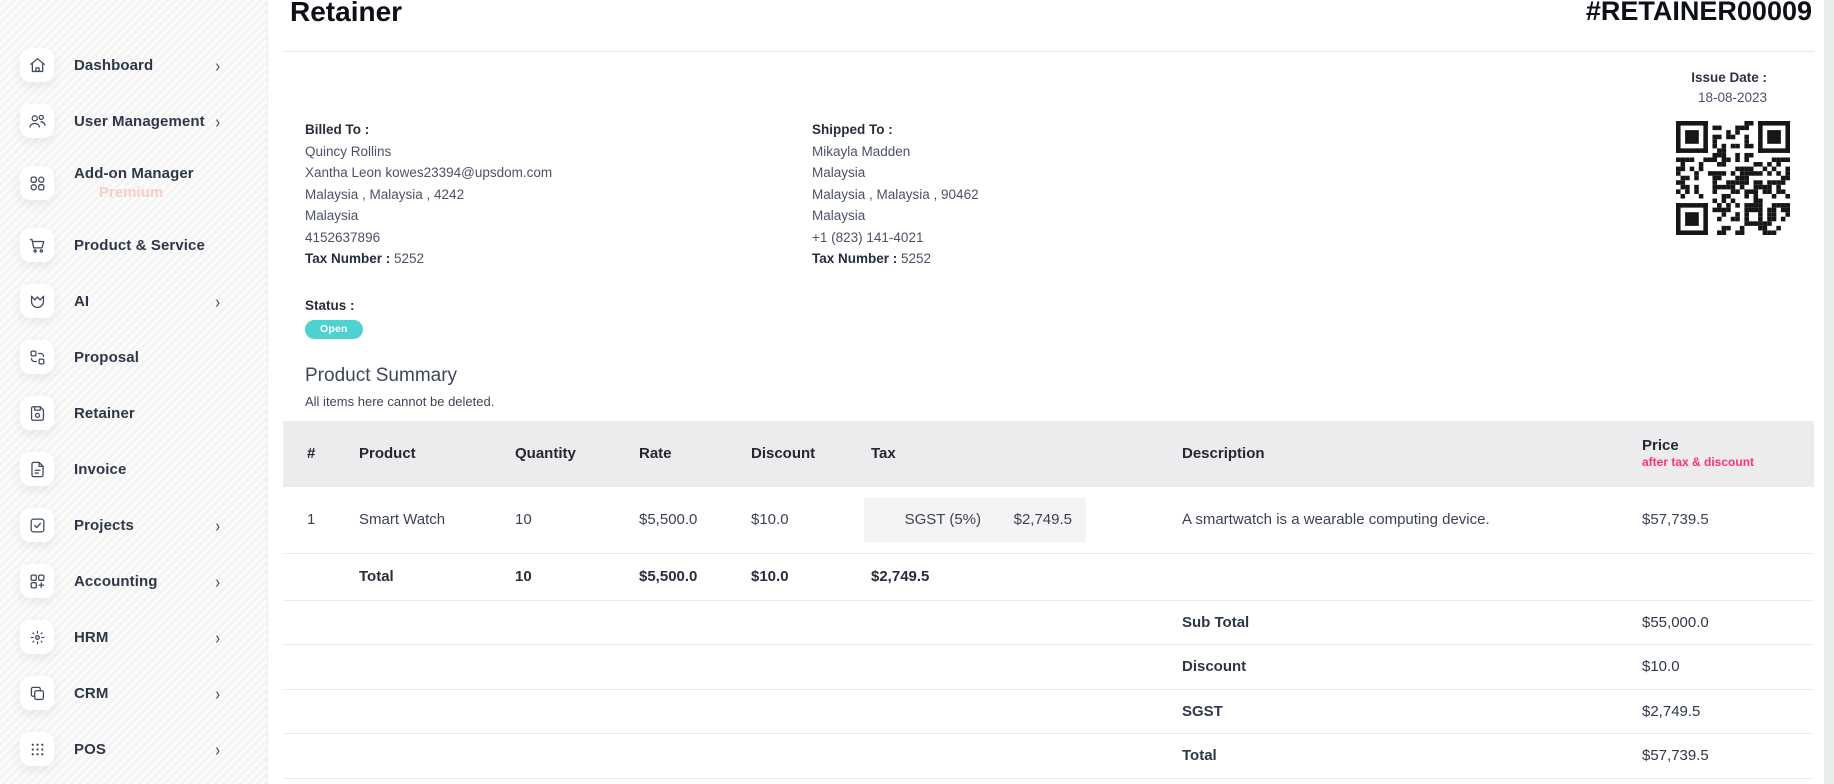 Image resolution: width=1834 pixels, height=784 pixels. What do you see at coordinates (1048, 712) in the screenshot?
I see `summary-row-sgst: SGST $2,749.5` at bounding box center [1048, 712].